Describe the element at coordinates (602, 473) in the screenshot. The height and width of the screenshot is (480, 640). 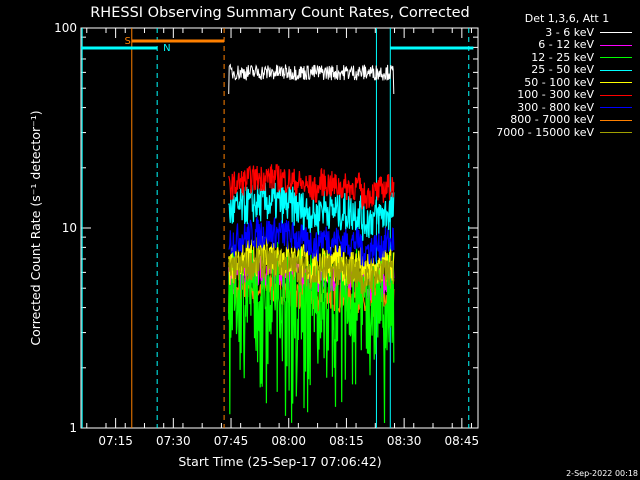
I see `footer-timestamp: 2-Sep-2022 00:18` at that location.